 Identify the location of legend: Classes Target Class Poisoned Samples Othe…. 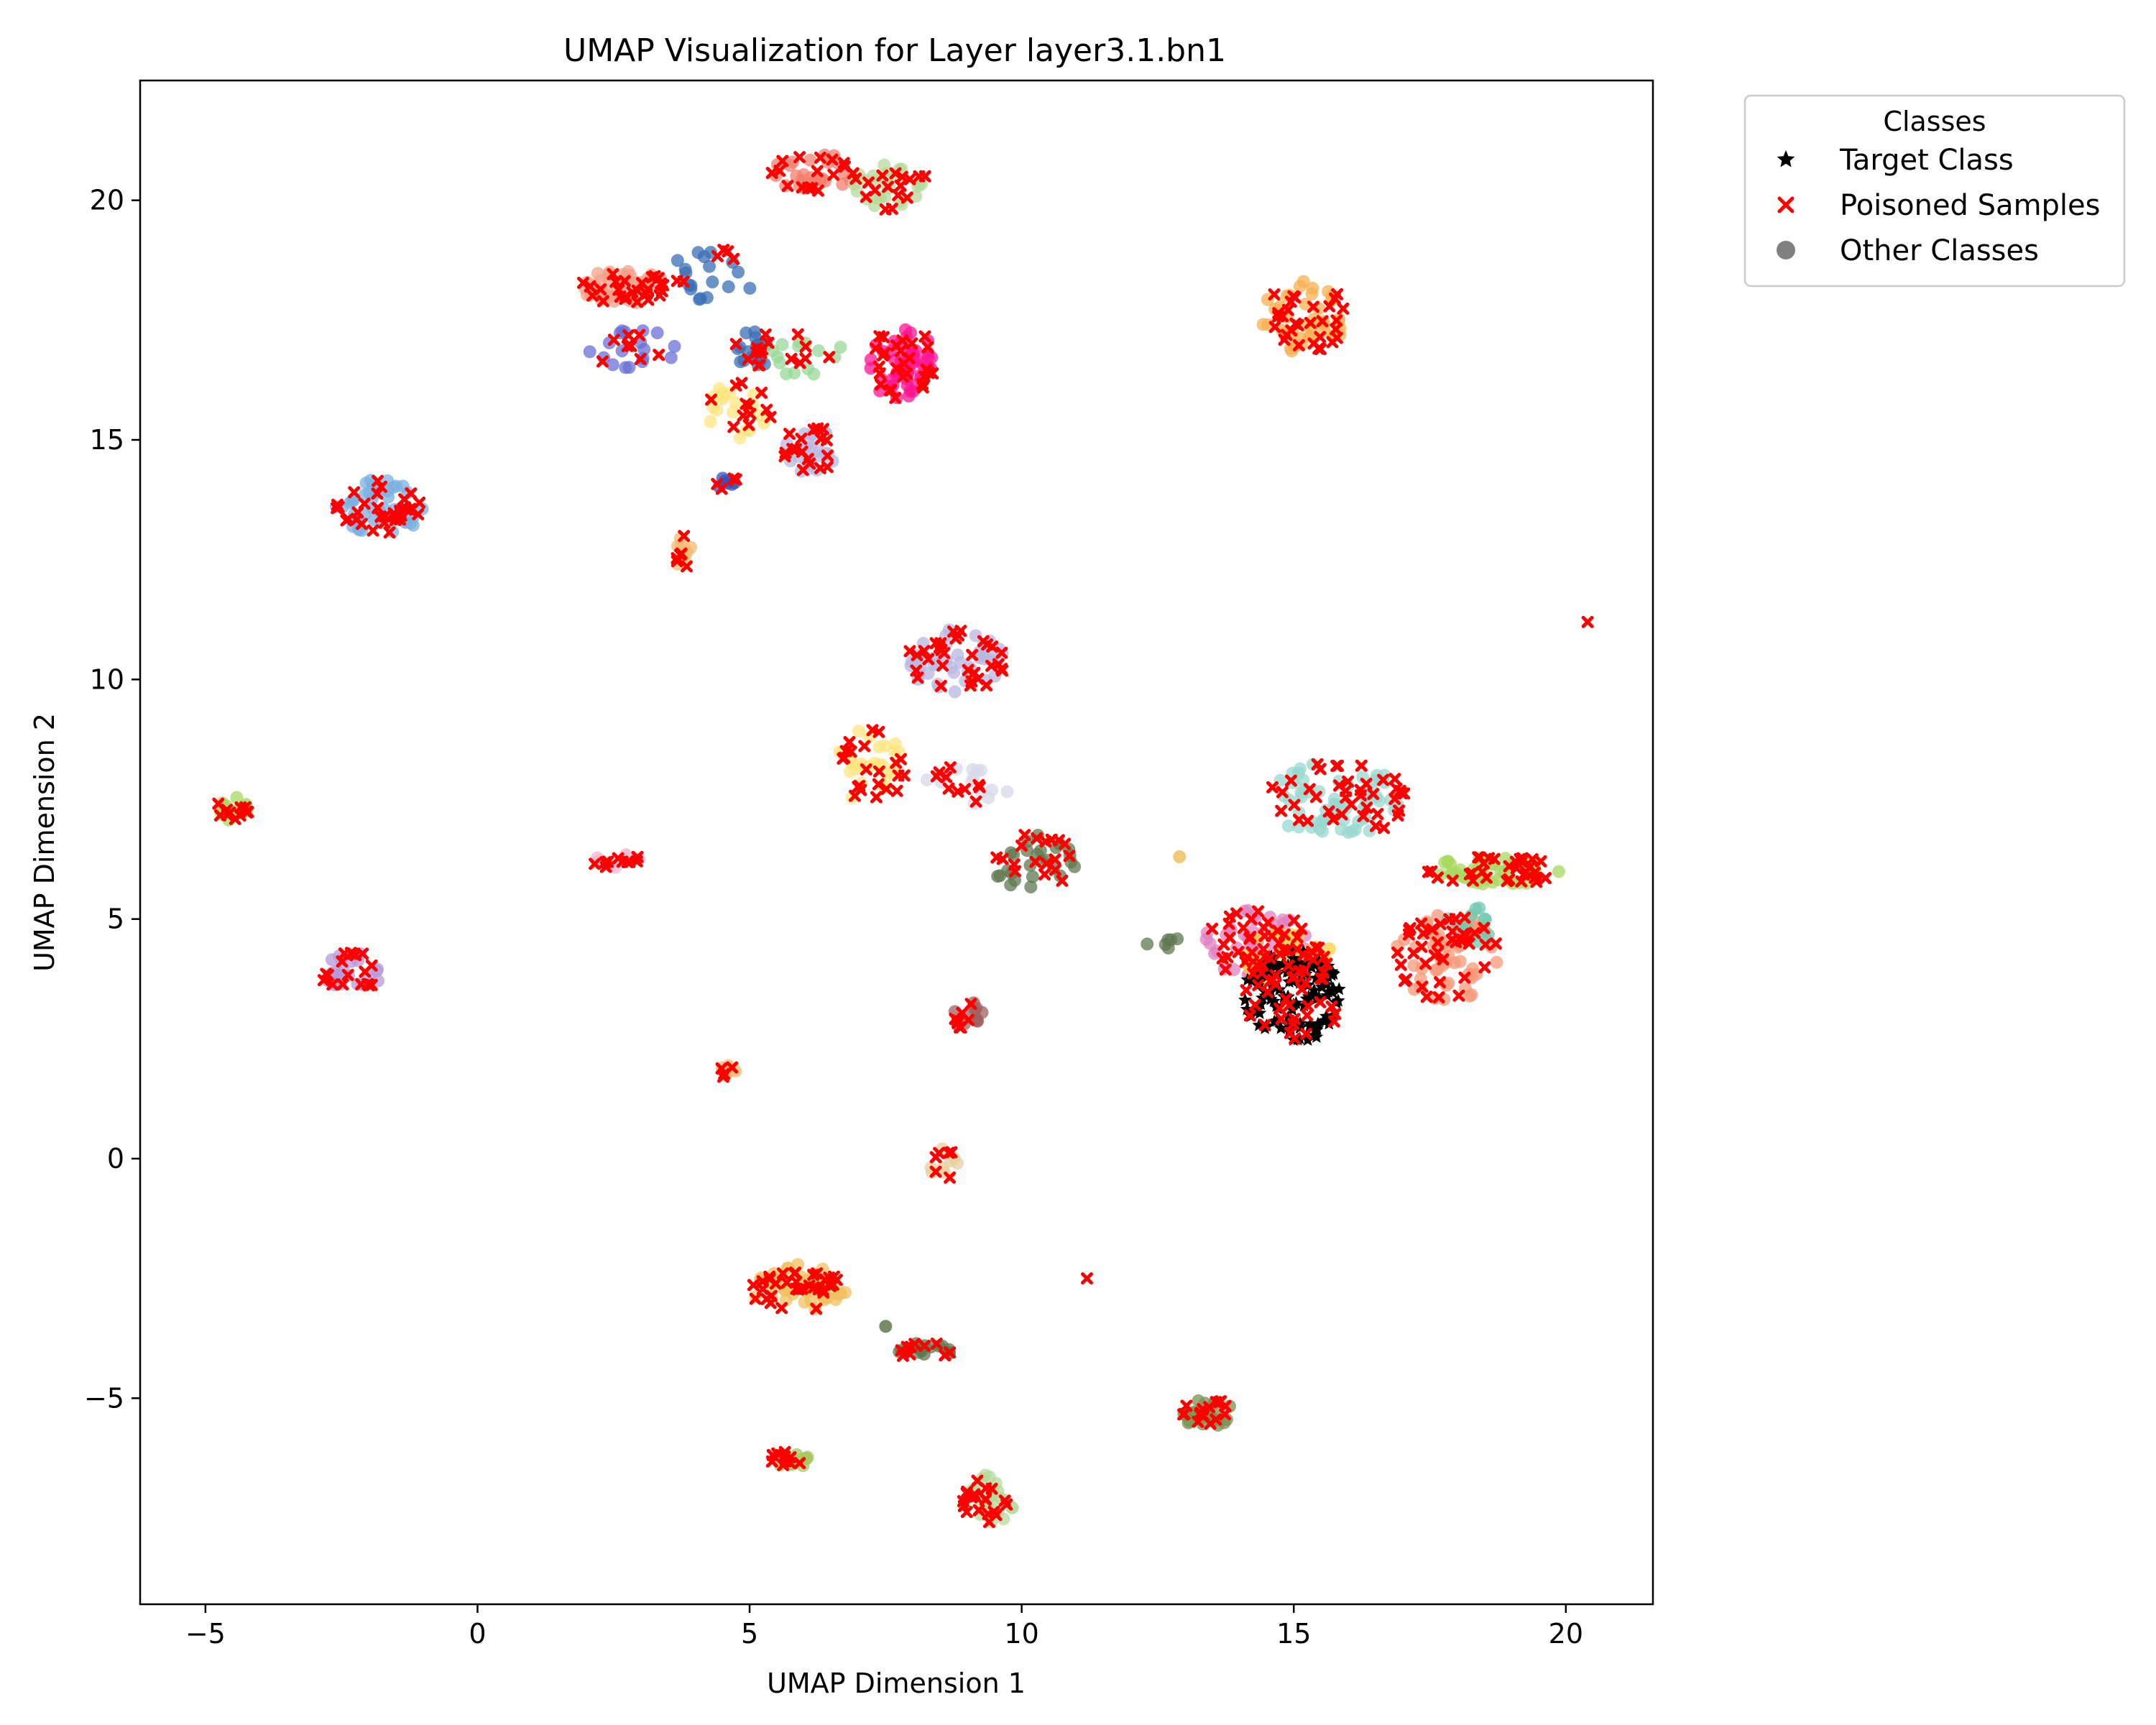
(1934, 191).